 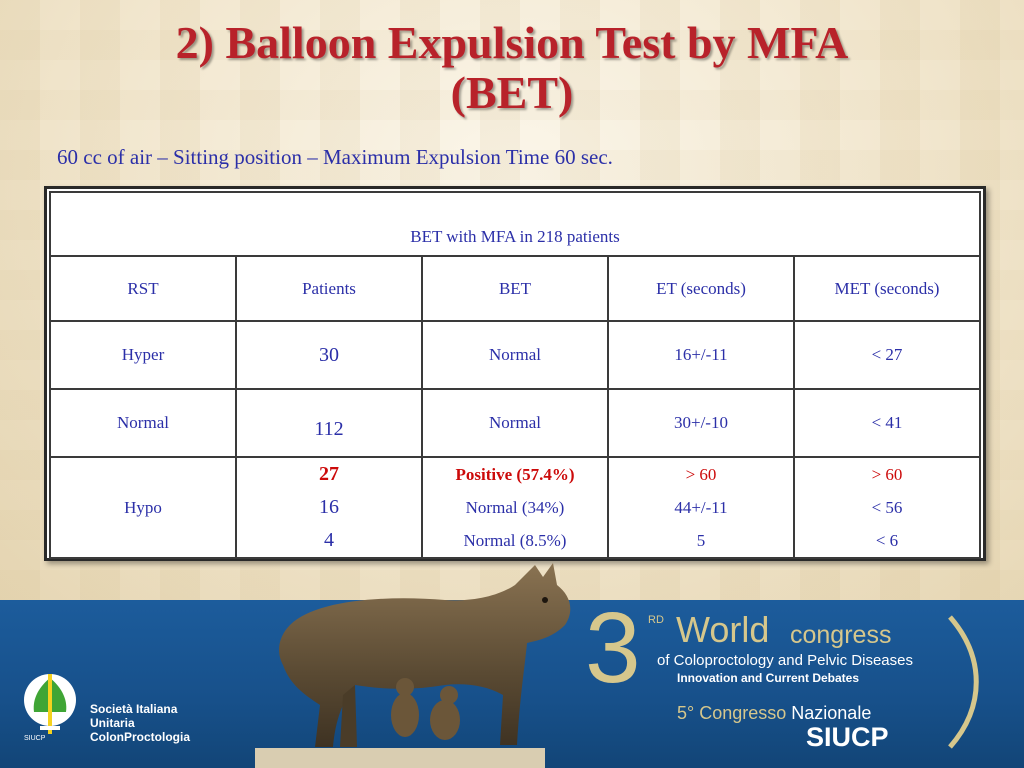 What do you see at coordinates (329, 355) in the screenshot?
I see `patients-cell: 30` at bounding box center [329, 355].